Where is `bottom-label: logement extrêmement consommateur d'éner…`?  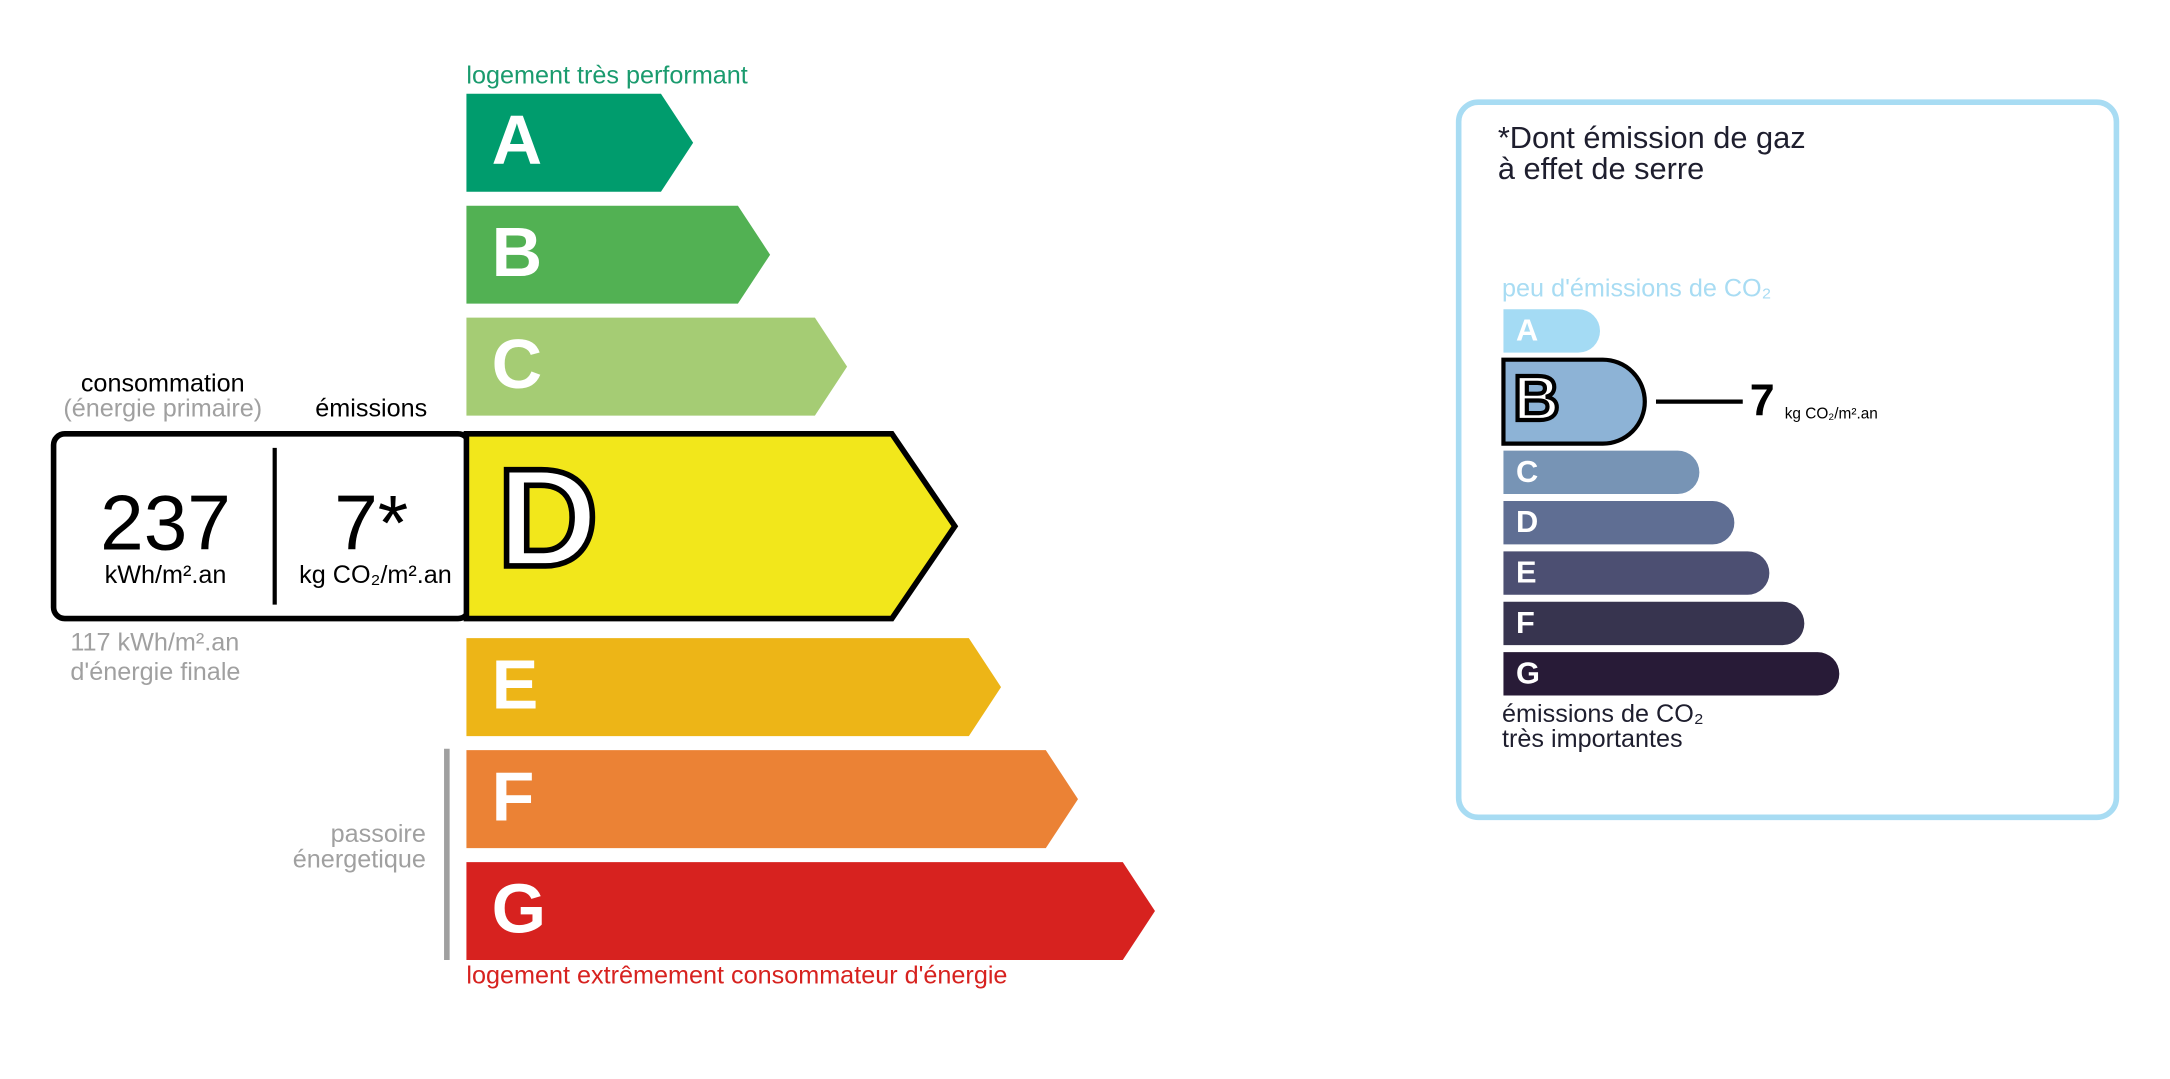 bottom-label: logement extrêmement consommateur d'éner… is located at coordinates (736, 975).